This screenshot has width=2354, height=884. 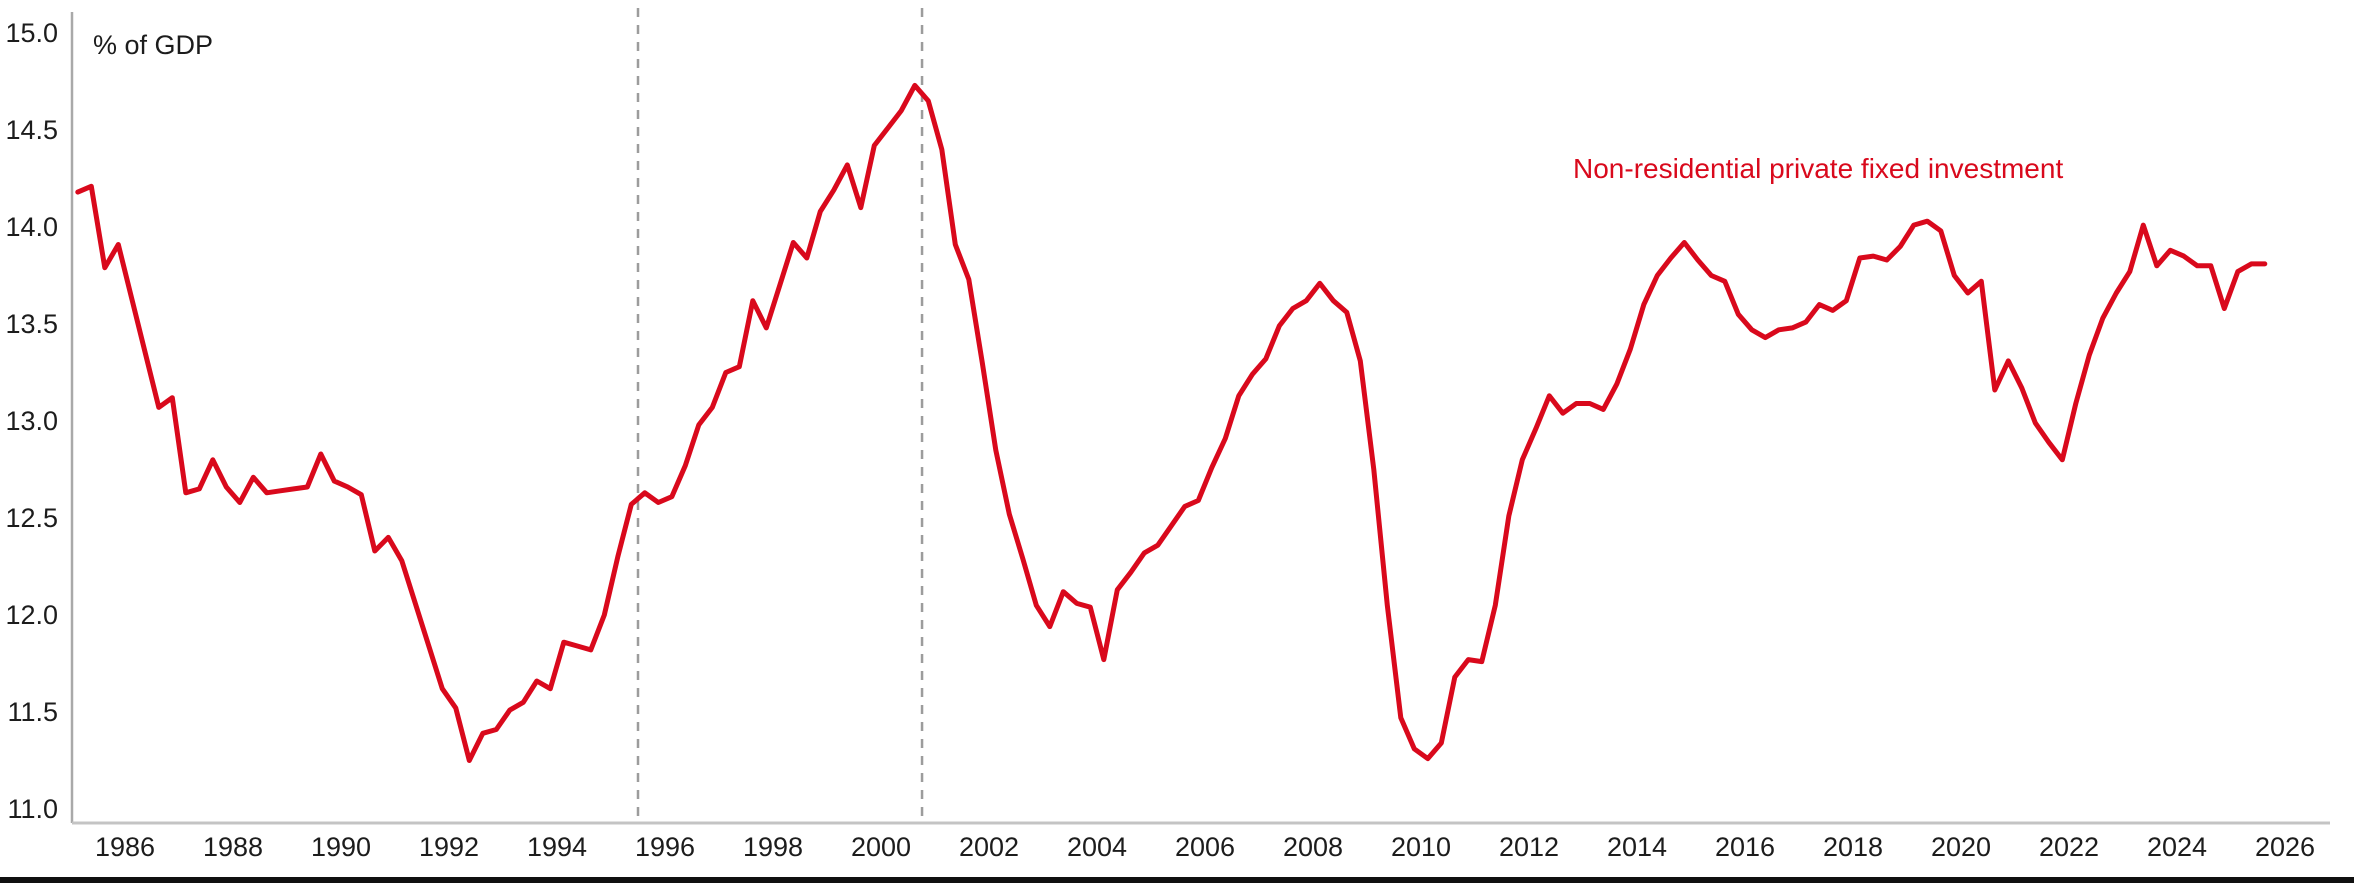 I want to click on x-tick-label: 2006, so click(x=1205, y=847).